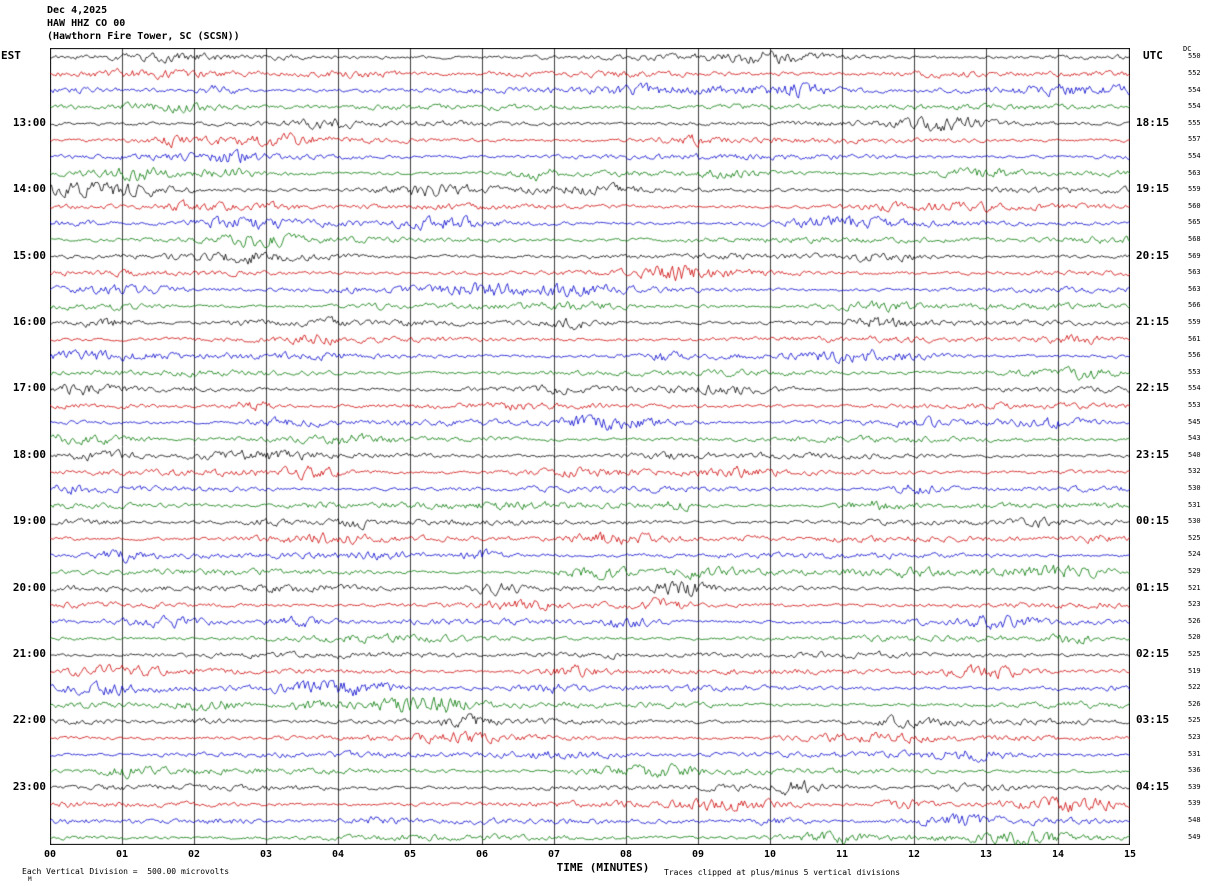  What do you see at coordinates (1194, 122) in the screenshot?
I see `dc-value: 555` at bounding box center [1194, 122].